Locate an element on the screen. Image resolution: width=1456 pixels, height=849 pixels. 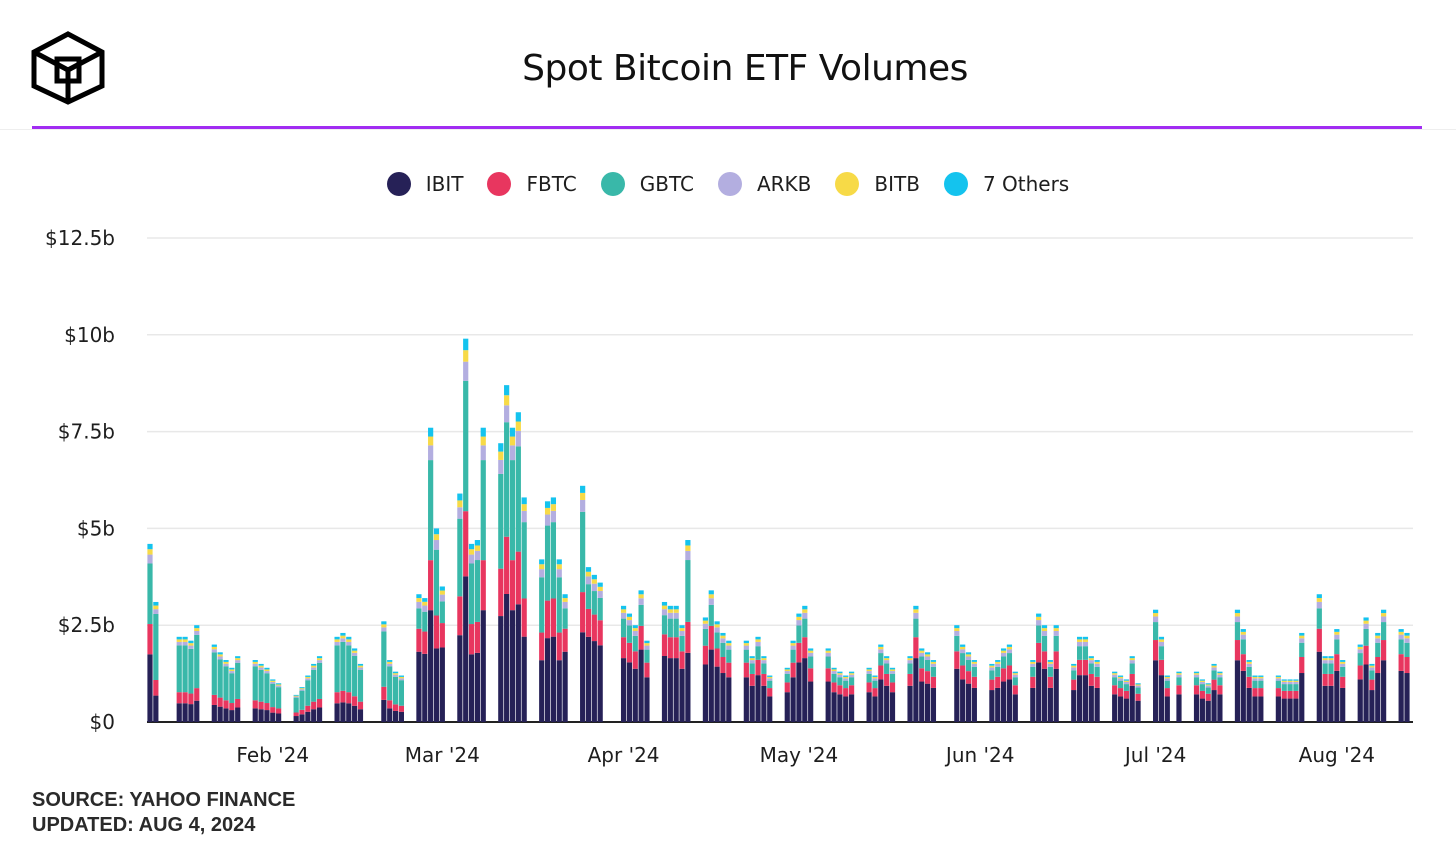
x-tick-label: May '24 is located at coordinates (799, 755).